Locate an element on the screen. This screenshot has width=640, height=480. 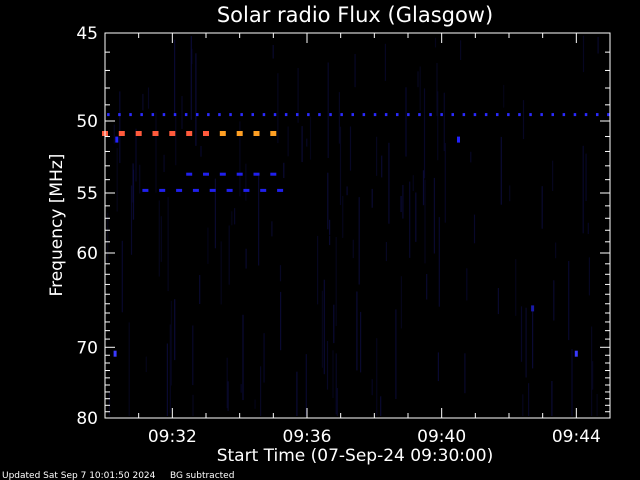
y-tick-label: 50 is located at coordinates (87, 122).